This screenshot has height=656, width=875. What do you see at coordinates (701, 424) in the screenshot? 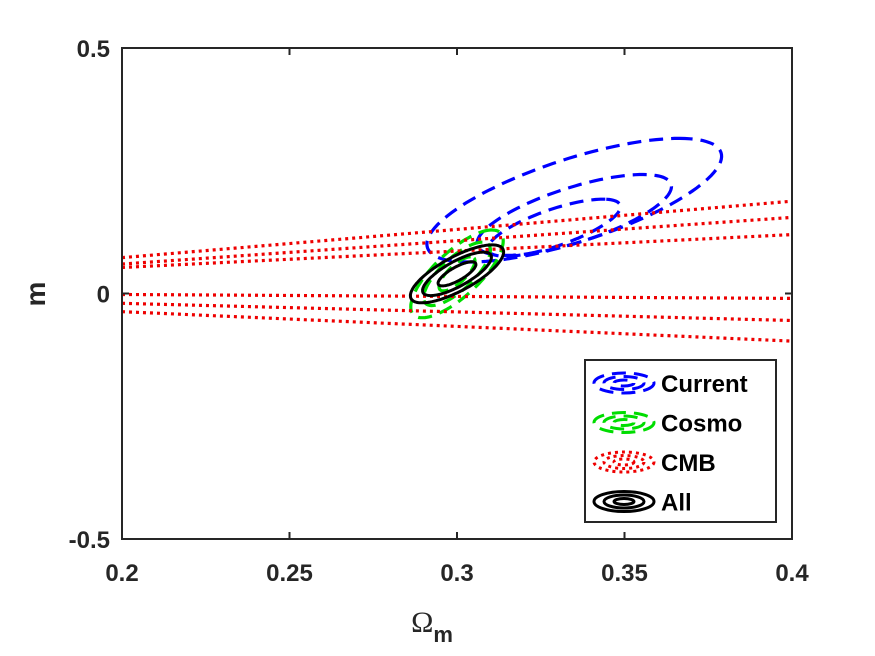
I see `legend-label-cosmo: Cosmo` at bounding box center [701, 424].